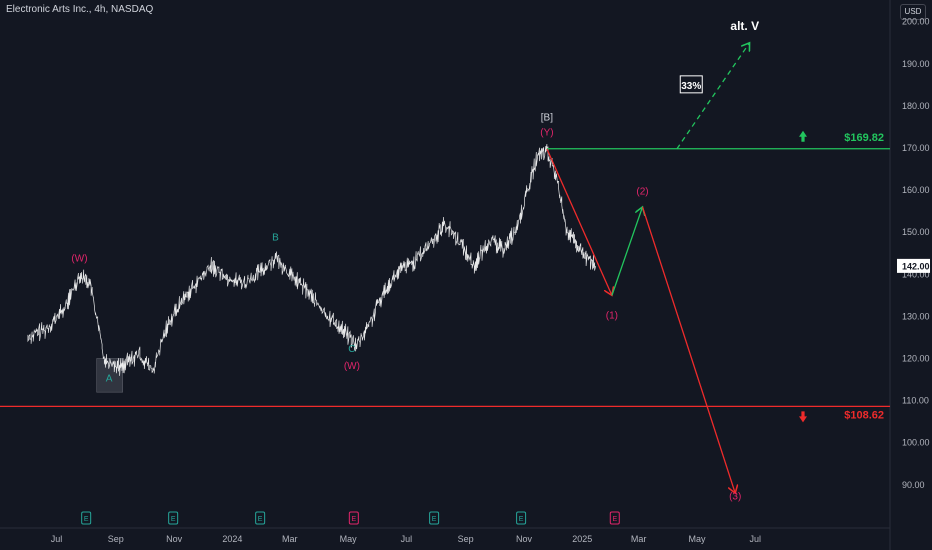  Describe the element at coordinates (916, 190) in the screenshot. I see `y-tick-label: 160.00` at that location.